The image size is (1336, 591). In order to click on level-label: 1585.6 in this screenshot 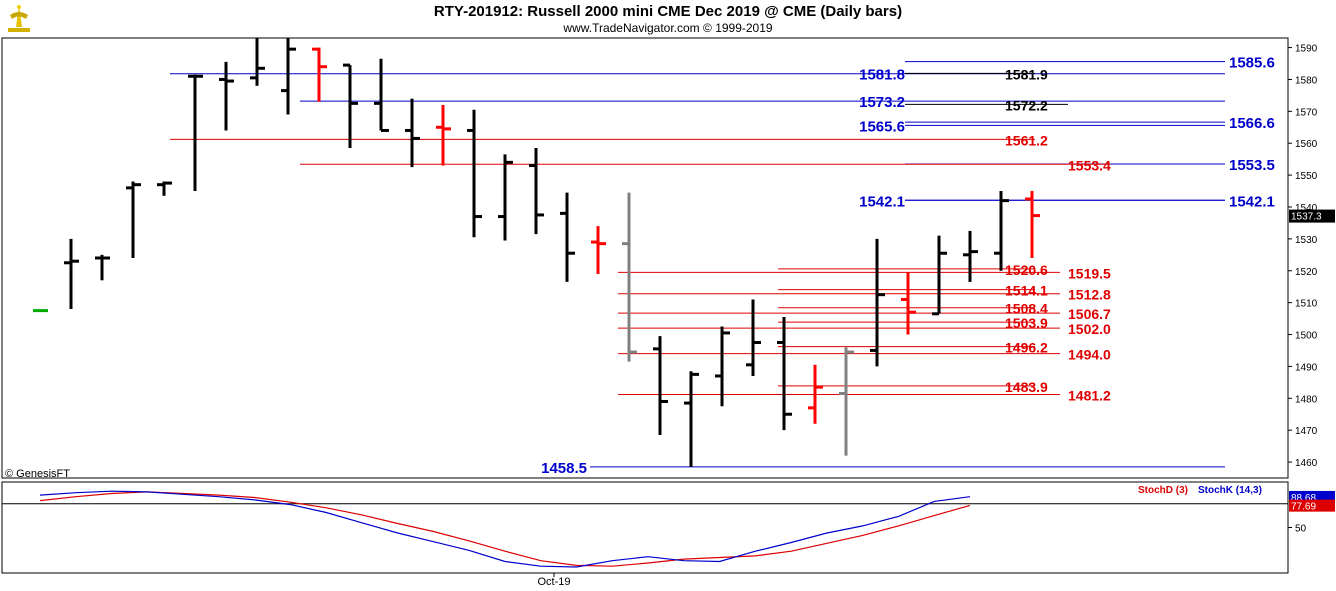, I will do `click(1252, 63)`.